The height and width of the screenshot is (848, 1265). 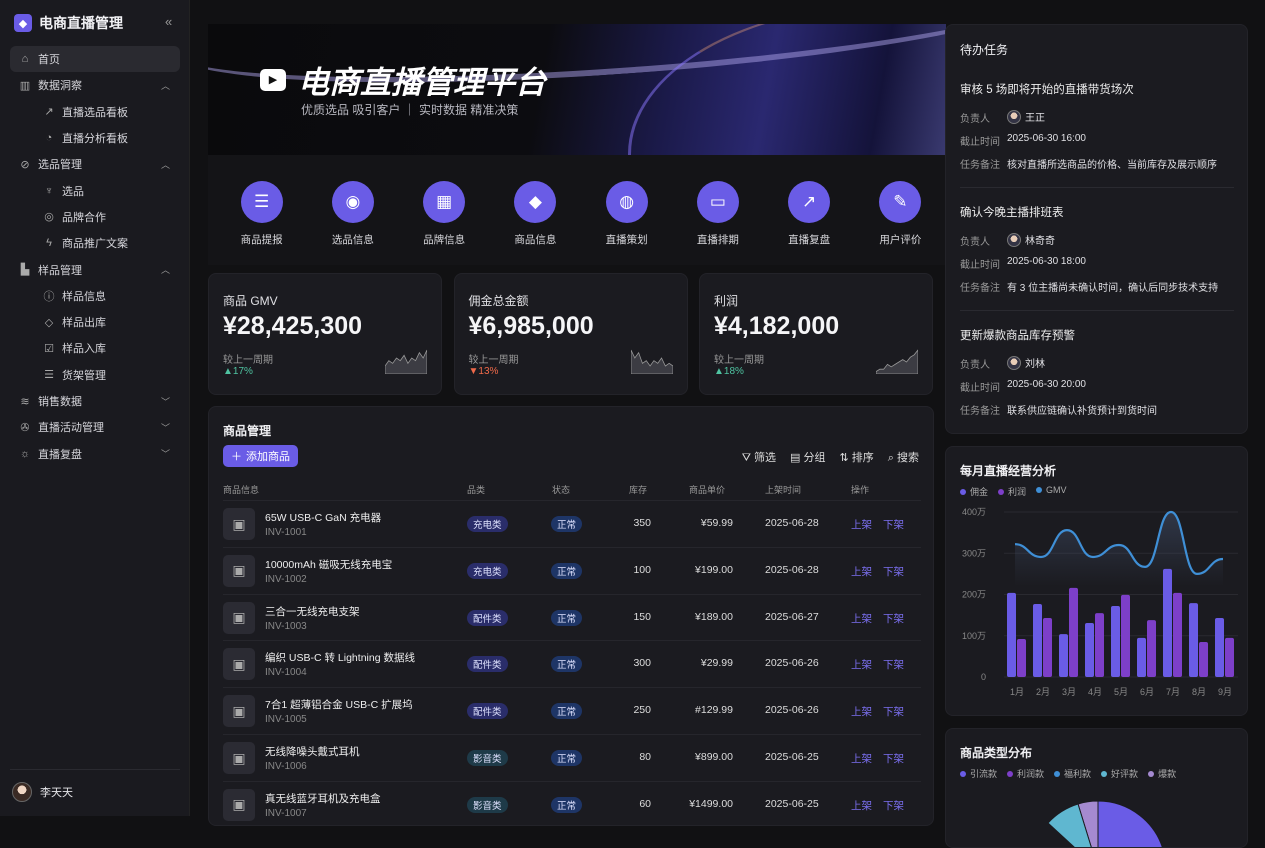 I want to click on sidebar-item: ≋ 销售数据 ﹀, so click(x=95, y=401).